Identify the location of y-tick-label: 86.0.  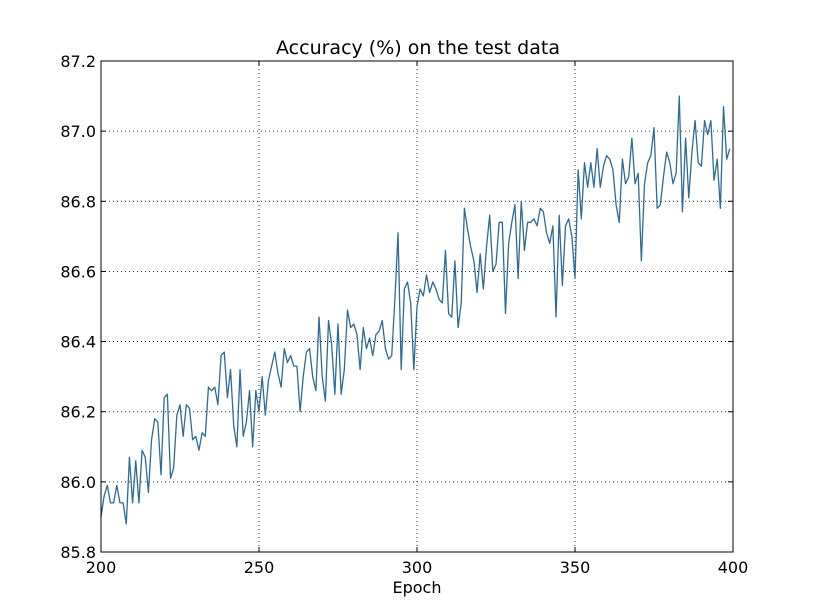
(78, 482).